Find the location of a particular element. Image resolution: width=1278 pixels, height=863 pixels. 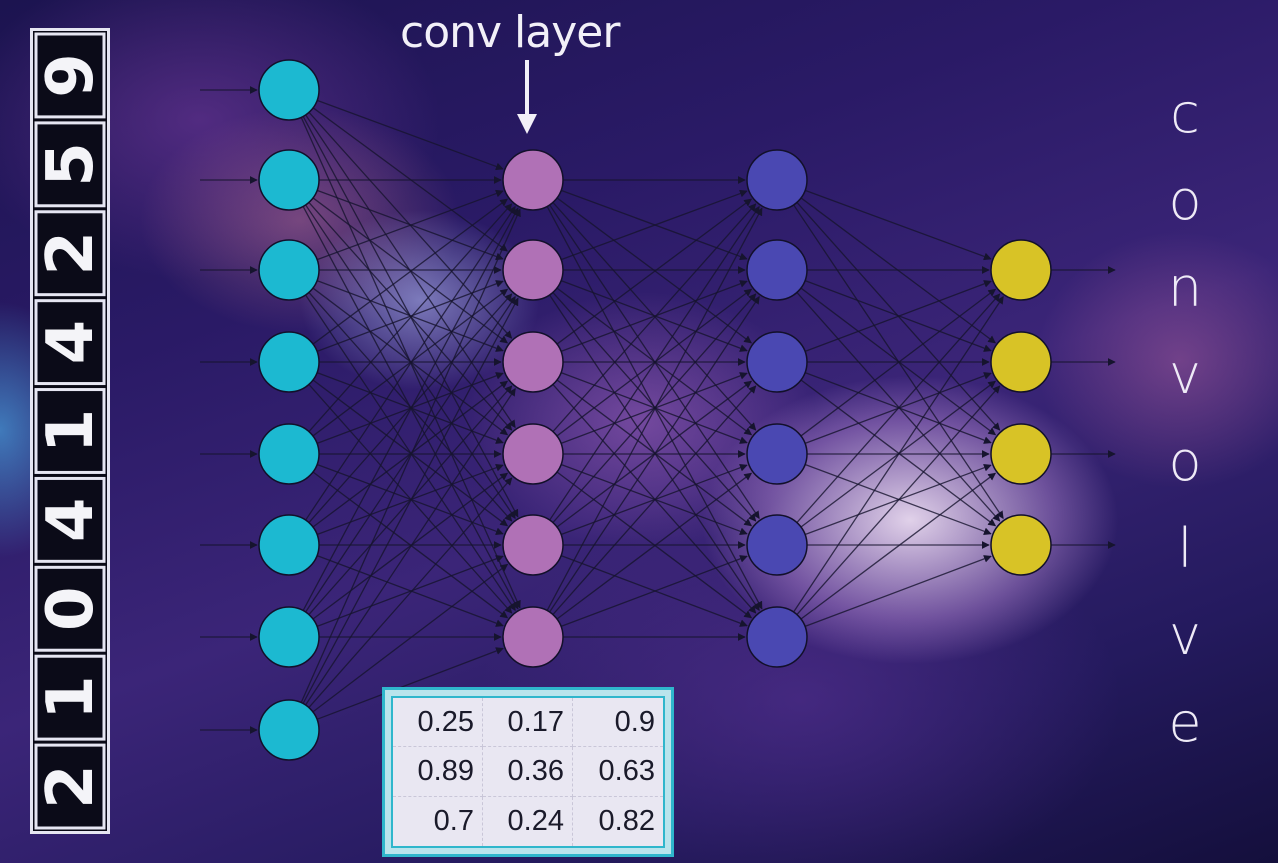

digit-5: 4 is located at coordinates (70, 520).